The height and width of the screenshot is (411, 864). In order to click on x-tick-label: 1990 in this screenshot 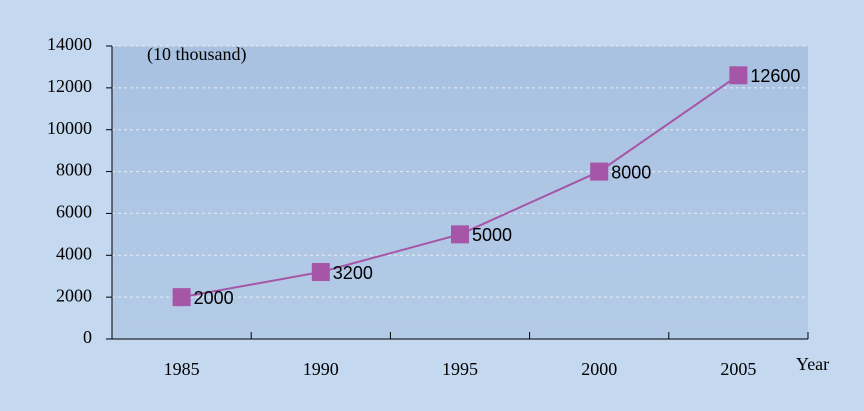, I will do `click(321, 369)`.